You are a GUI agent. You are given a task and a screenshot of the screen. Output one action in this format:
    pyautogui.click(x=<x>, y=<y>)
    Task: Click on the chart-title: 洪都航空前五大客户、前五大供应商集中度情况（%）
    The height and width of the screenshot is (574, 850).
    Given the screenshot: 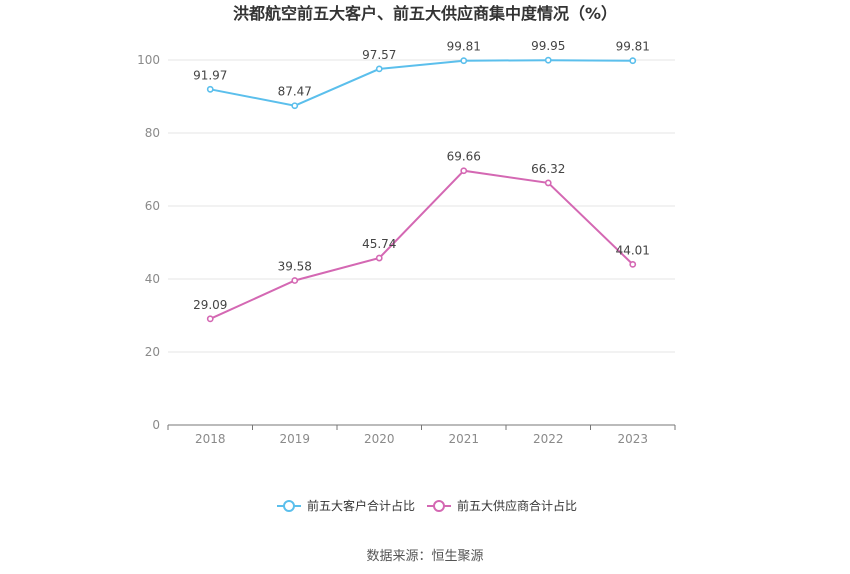 What is the action you would take?
    pyautogui.click(x=425, y=13)
    